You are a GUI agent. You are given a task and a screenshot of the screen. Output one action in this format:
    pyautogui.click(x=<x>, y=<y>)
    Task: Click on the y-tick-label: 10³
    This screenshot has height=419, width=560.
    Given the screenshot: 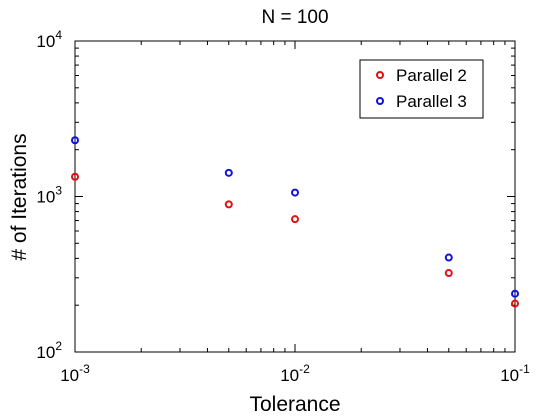 What is the action you would take?
    pyautogui.click(x=49, y=195)
    